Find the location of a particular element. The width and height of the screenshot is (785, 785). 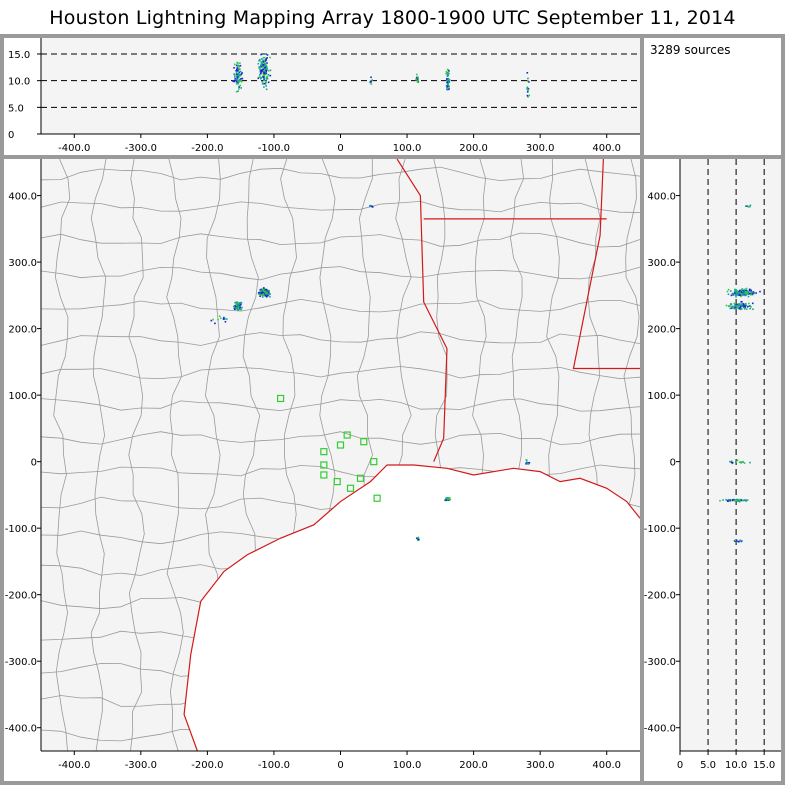

y-tick-label: -300.0 is located at coordinates (21, 662).